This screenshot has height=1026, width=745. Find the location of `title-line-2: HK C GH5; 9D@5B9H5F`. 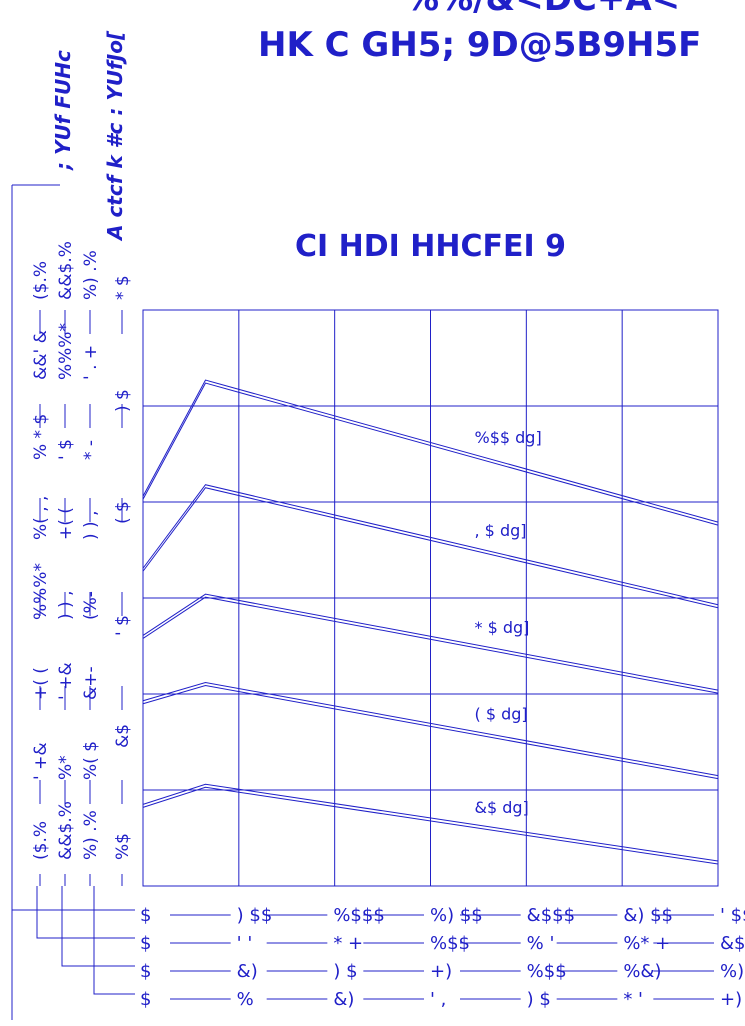

title-line-2: HK C GH5; 9D@5B9H5F is located at coordinates (479, 45).